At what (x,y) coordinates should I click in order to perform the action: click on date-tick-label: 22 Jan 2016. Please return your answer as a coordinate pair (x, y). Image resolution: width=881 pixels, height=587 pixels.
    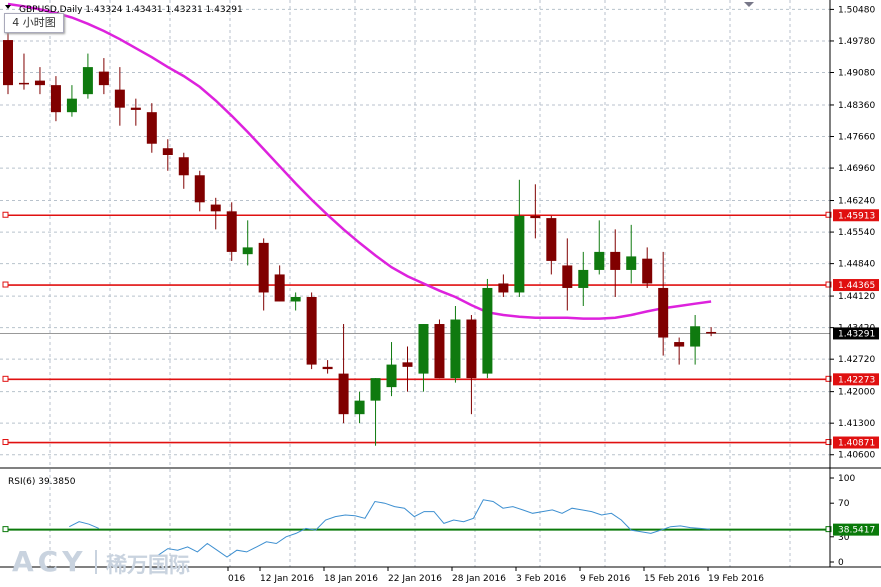
    Looking at the image, I should click on (415, 579).